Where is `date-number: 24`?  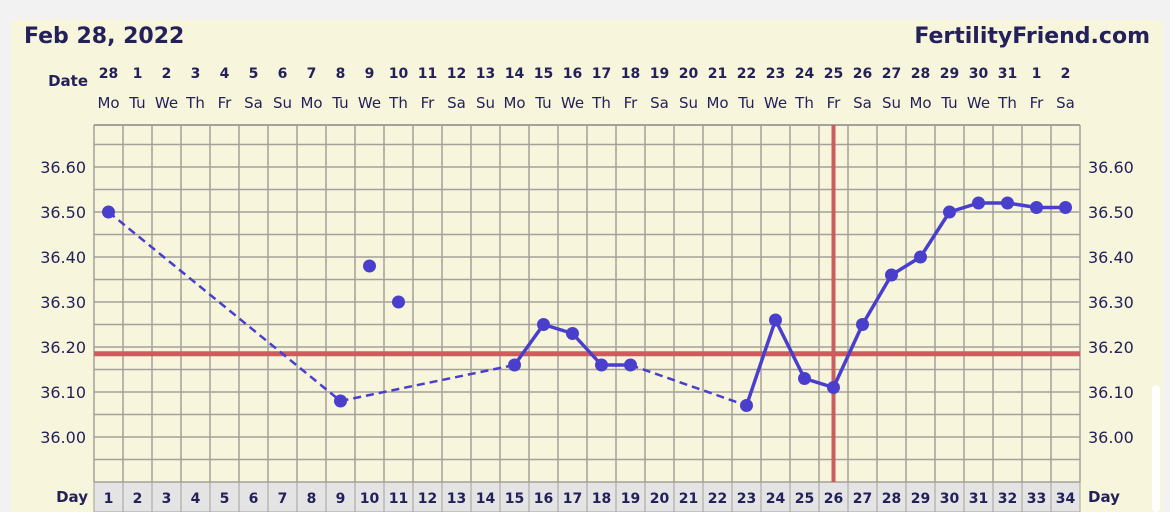 date-number: 24 is located at coordinates (805, 74).